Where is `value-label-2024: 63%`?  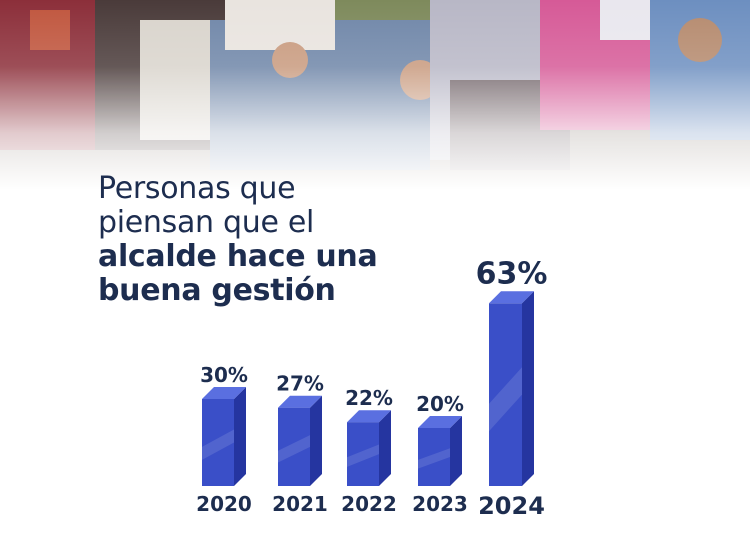 value-label-2024: 63% is located at coordinates (512, 273).